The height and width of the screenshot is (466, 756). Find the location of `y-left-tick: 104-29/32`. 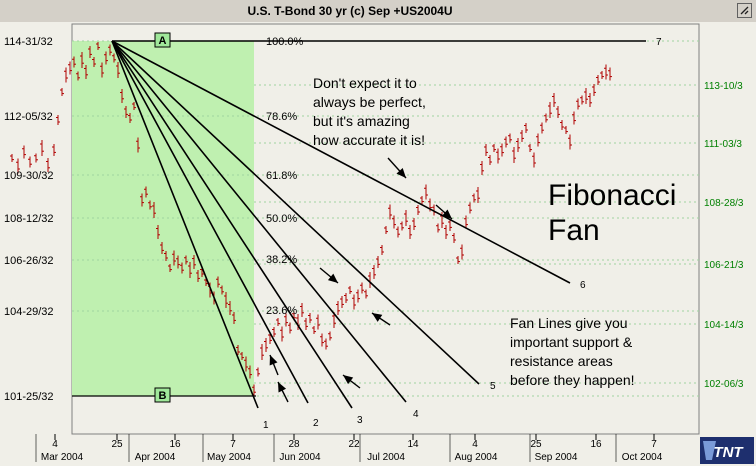

y-left-tick: 104-29/32 is located at coordinates (29, 312).